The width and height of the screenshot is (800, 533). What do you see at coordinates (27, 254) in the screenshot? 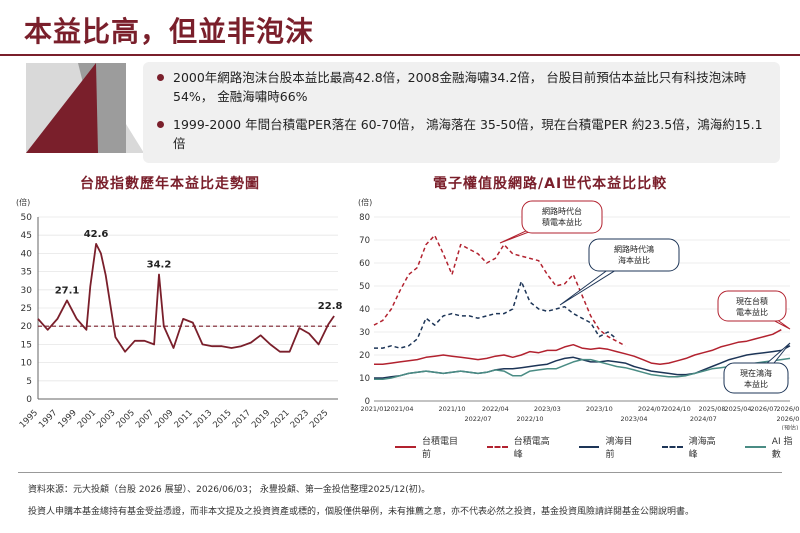
I see `chart1-y-tick-label: 40` at bounding box center [27, 254].